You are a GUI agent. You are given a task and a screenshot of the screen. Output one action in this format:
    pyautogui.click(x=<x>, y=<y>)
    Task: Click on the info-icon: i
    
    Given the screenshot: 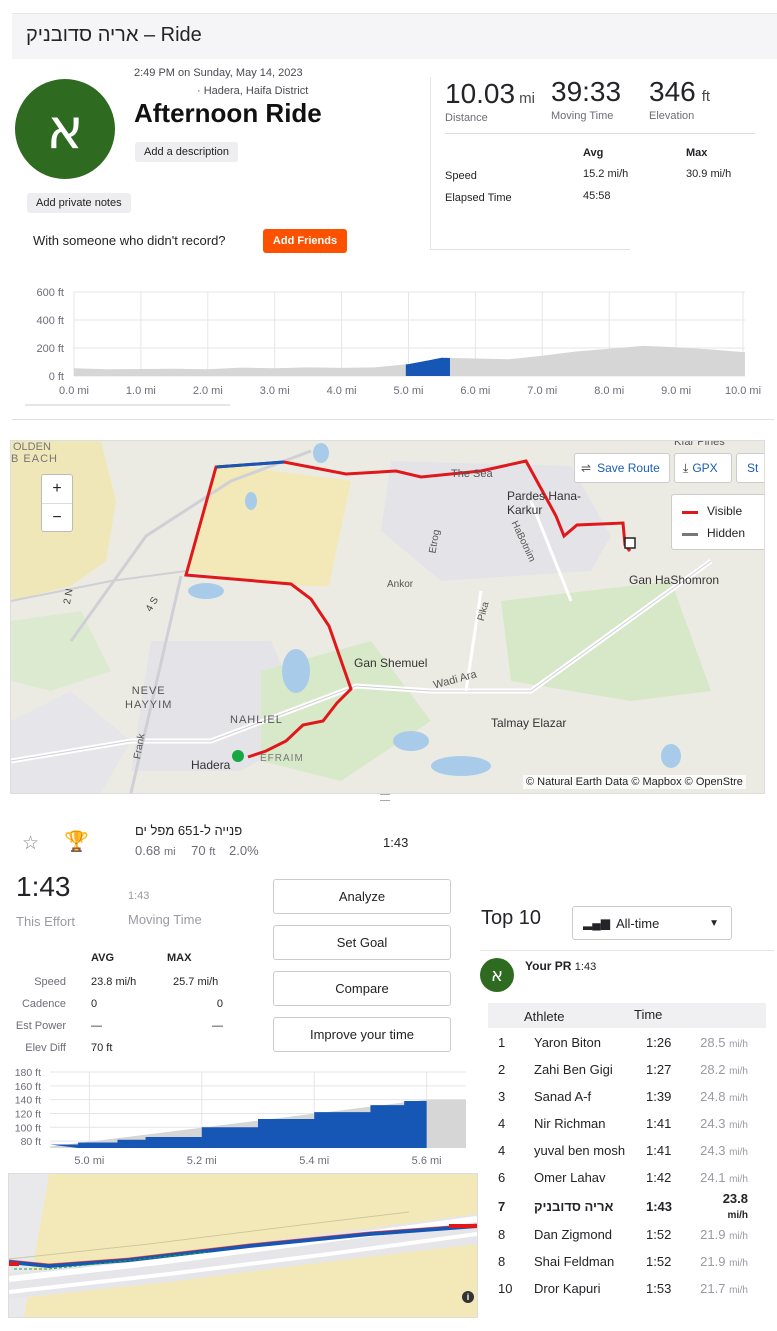 What is the action you would take?
    pyautogui.click(x=468, y=1297)
    